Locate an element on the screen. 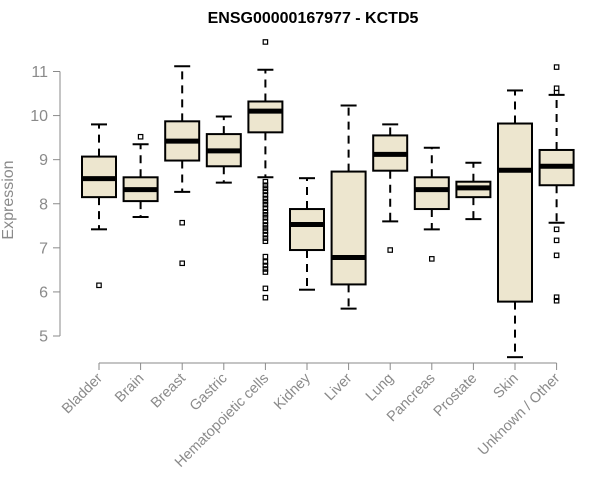  box-unknown-other is located at coordinates (556, 184).